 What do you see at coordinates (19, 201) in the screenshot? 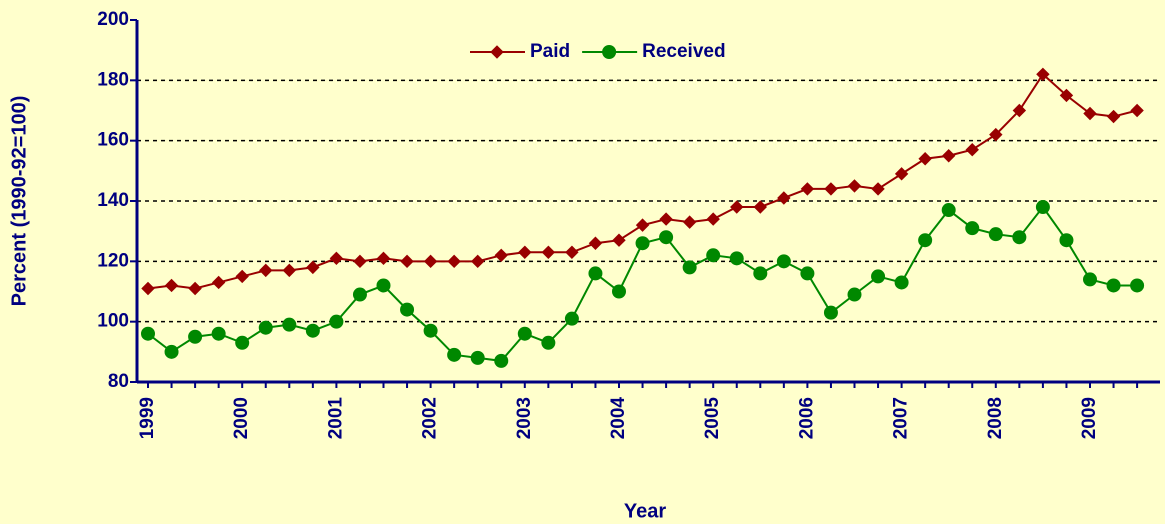
I see `y-axis-title: Percent (1990-92=100)` at bounding box center [19, 201].